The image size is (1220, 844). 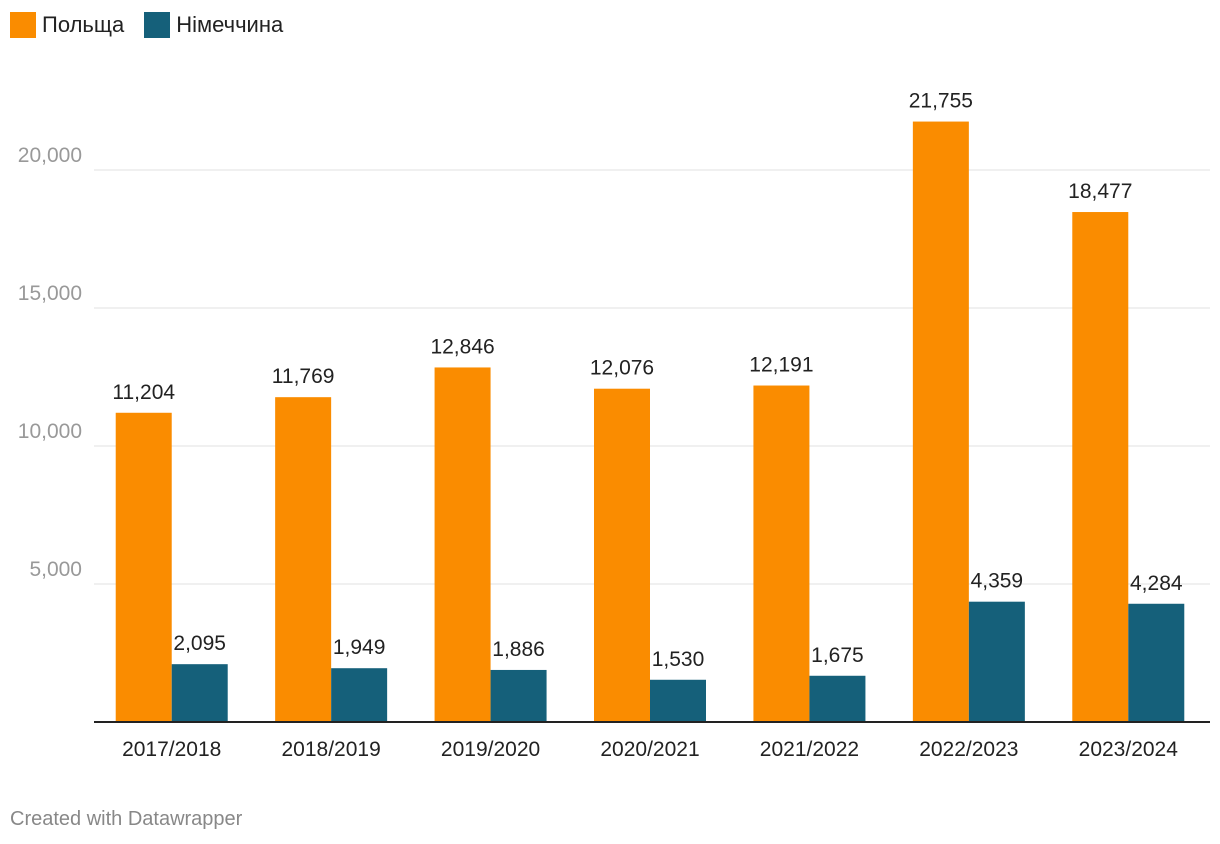 I want to click on x-tick-label-5: 2022/2023, so click(x=968, y=749).